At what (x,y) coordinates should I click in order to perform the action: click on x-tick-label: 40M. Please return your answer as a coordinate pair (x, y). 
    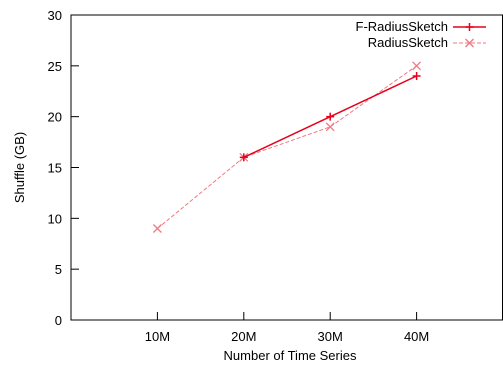
    Looking at the image, I should click on (416, 336).